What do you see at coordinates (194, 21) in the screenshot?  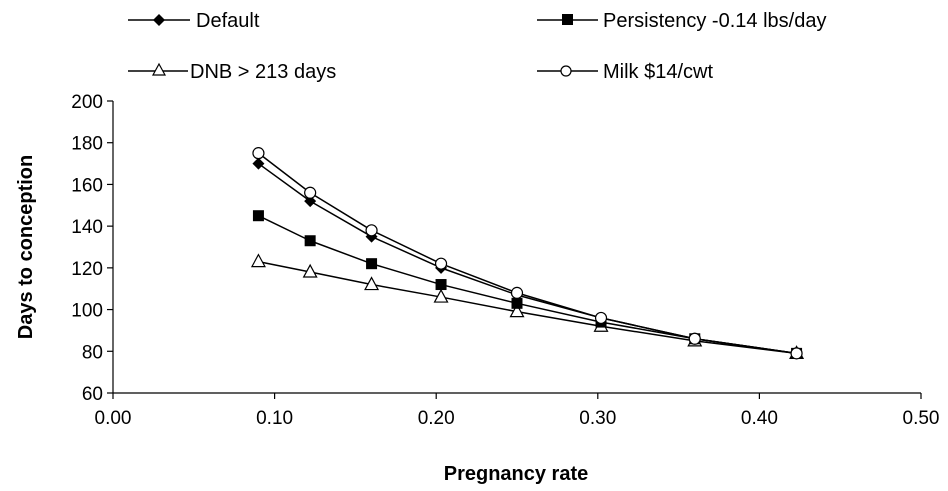 I see `legend-item-default: Default` at bounding box center [194, 21].